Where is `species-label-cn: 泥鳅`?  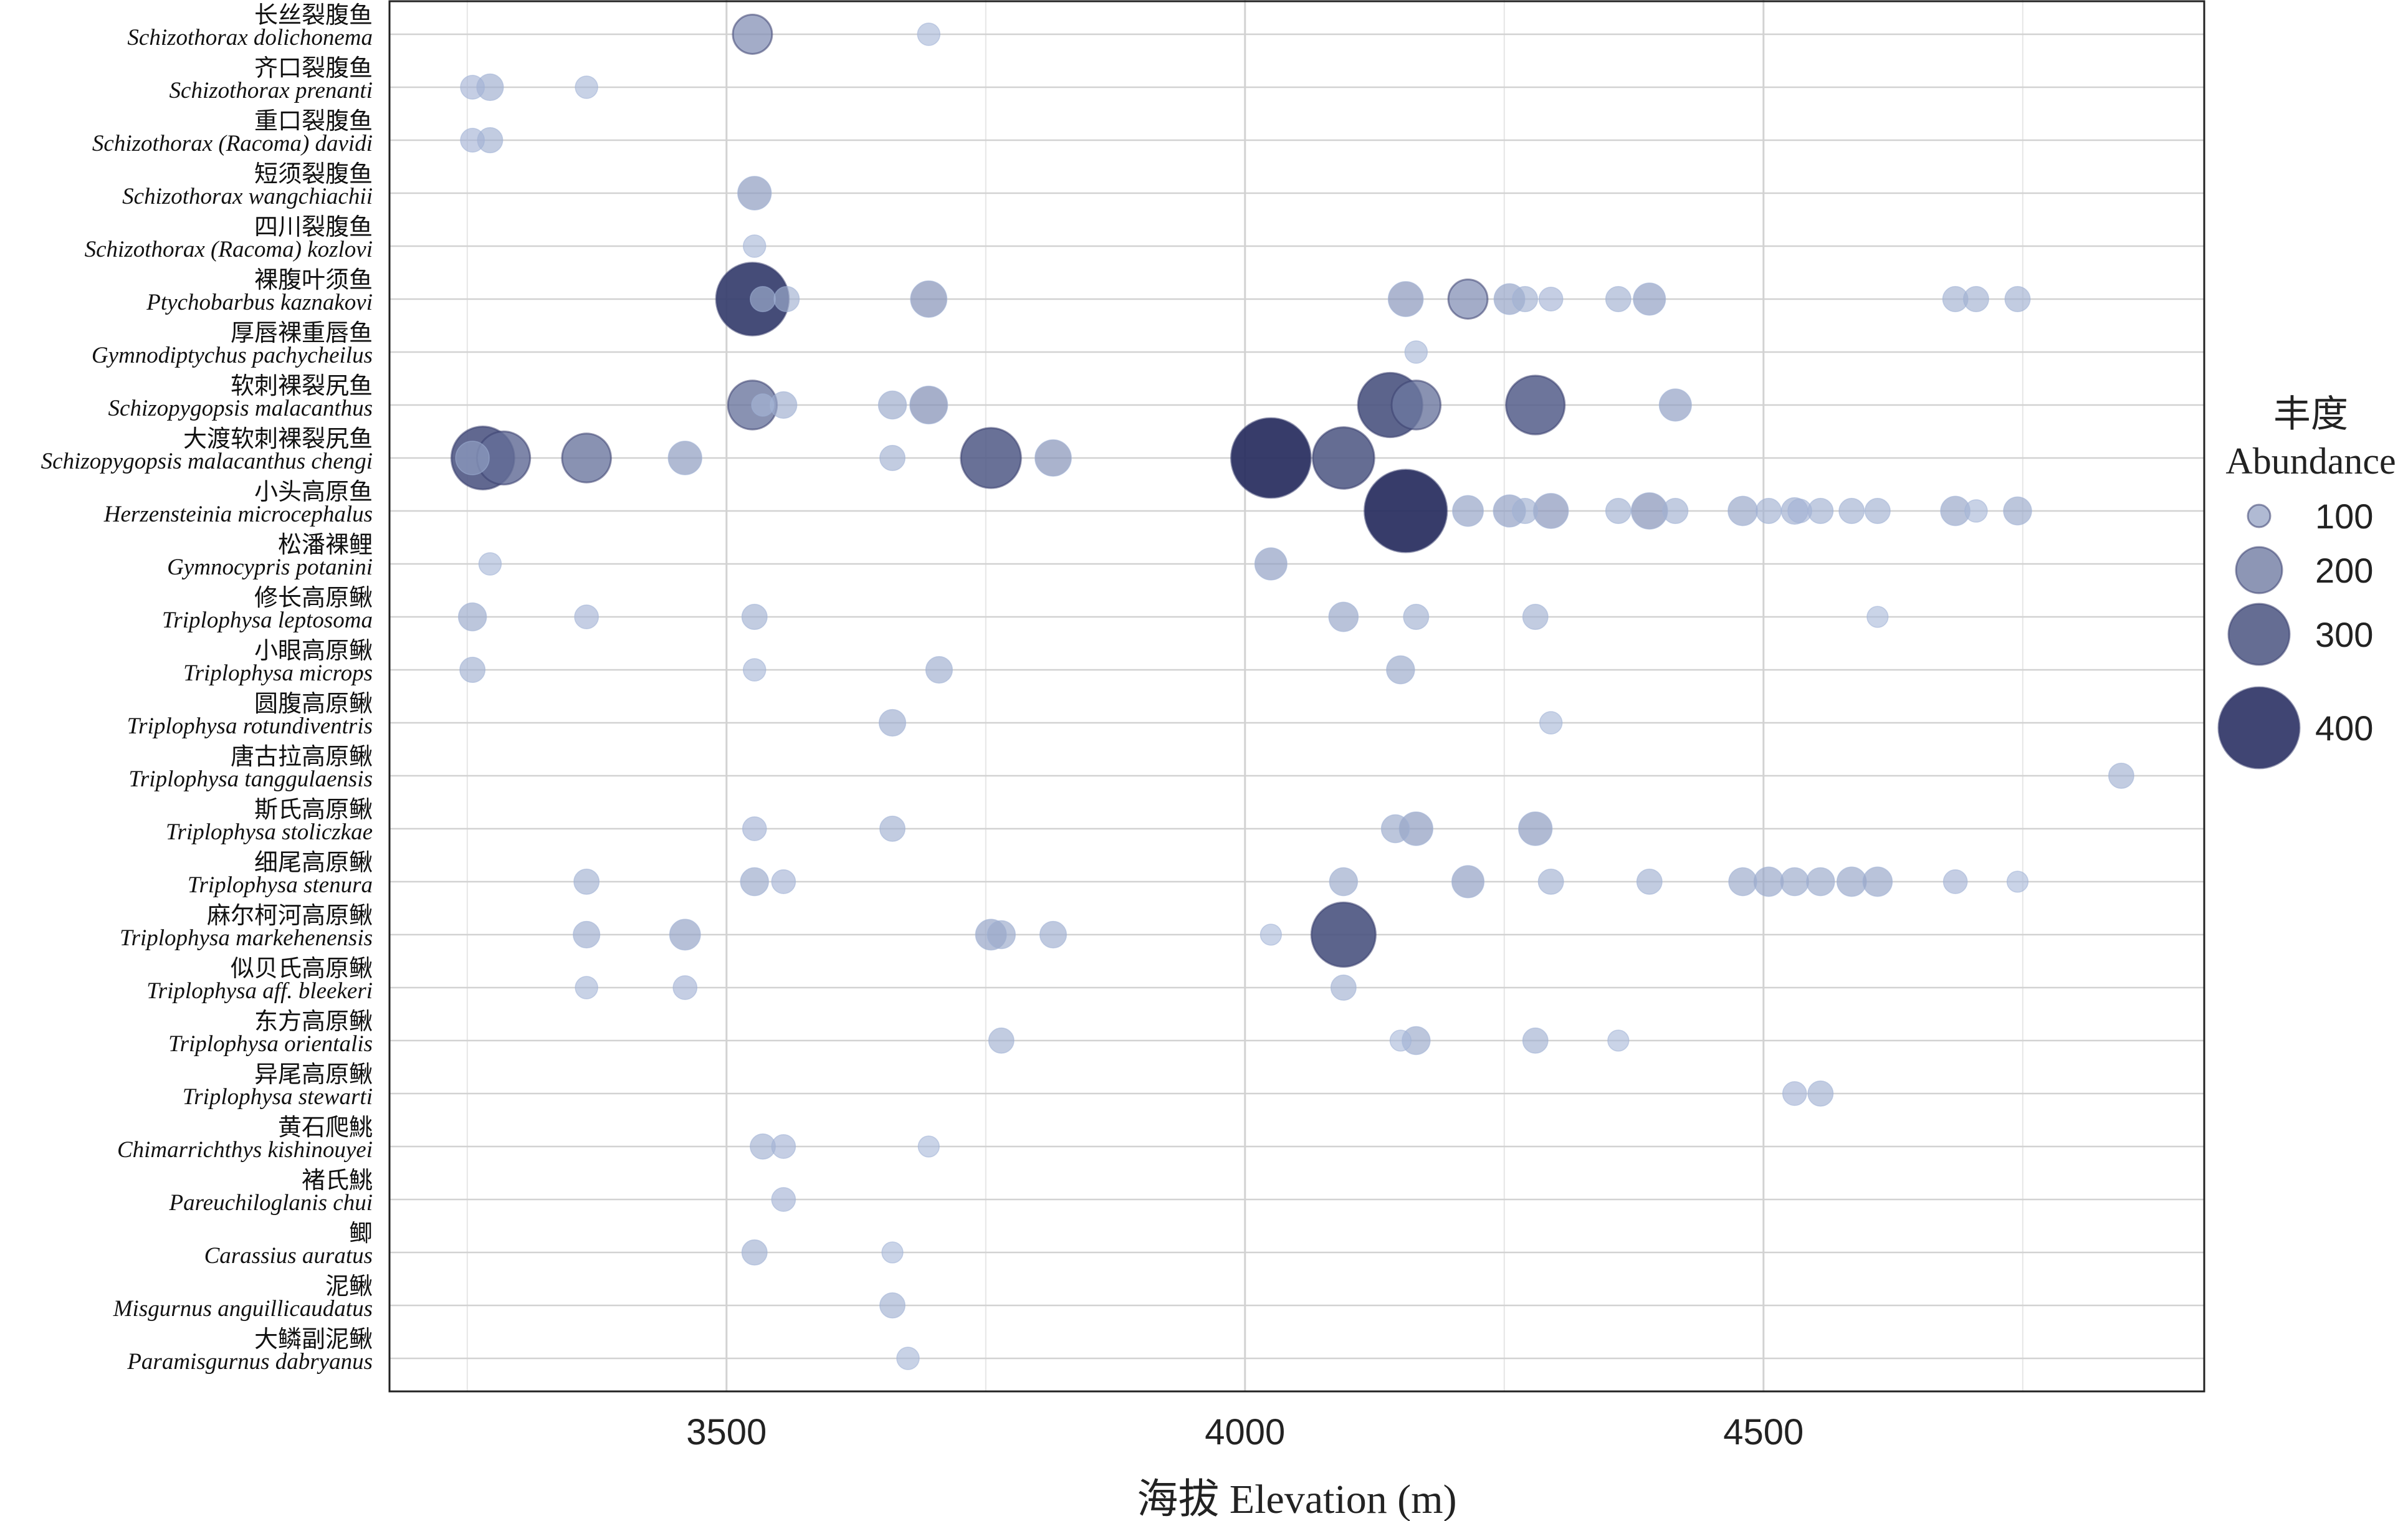 species-label-cn: 泥鳅 is located at coordinates (349, 1287).